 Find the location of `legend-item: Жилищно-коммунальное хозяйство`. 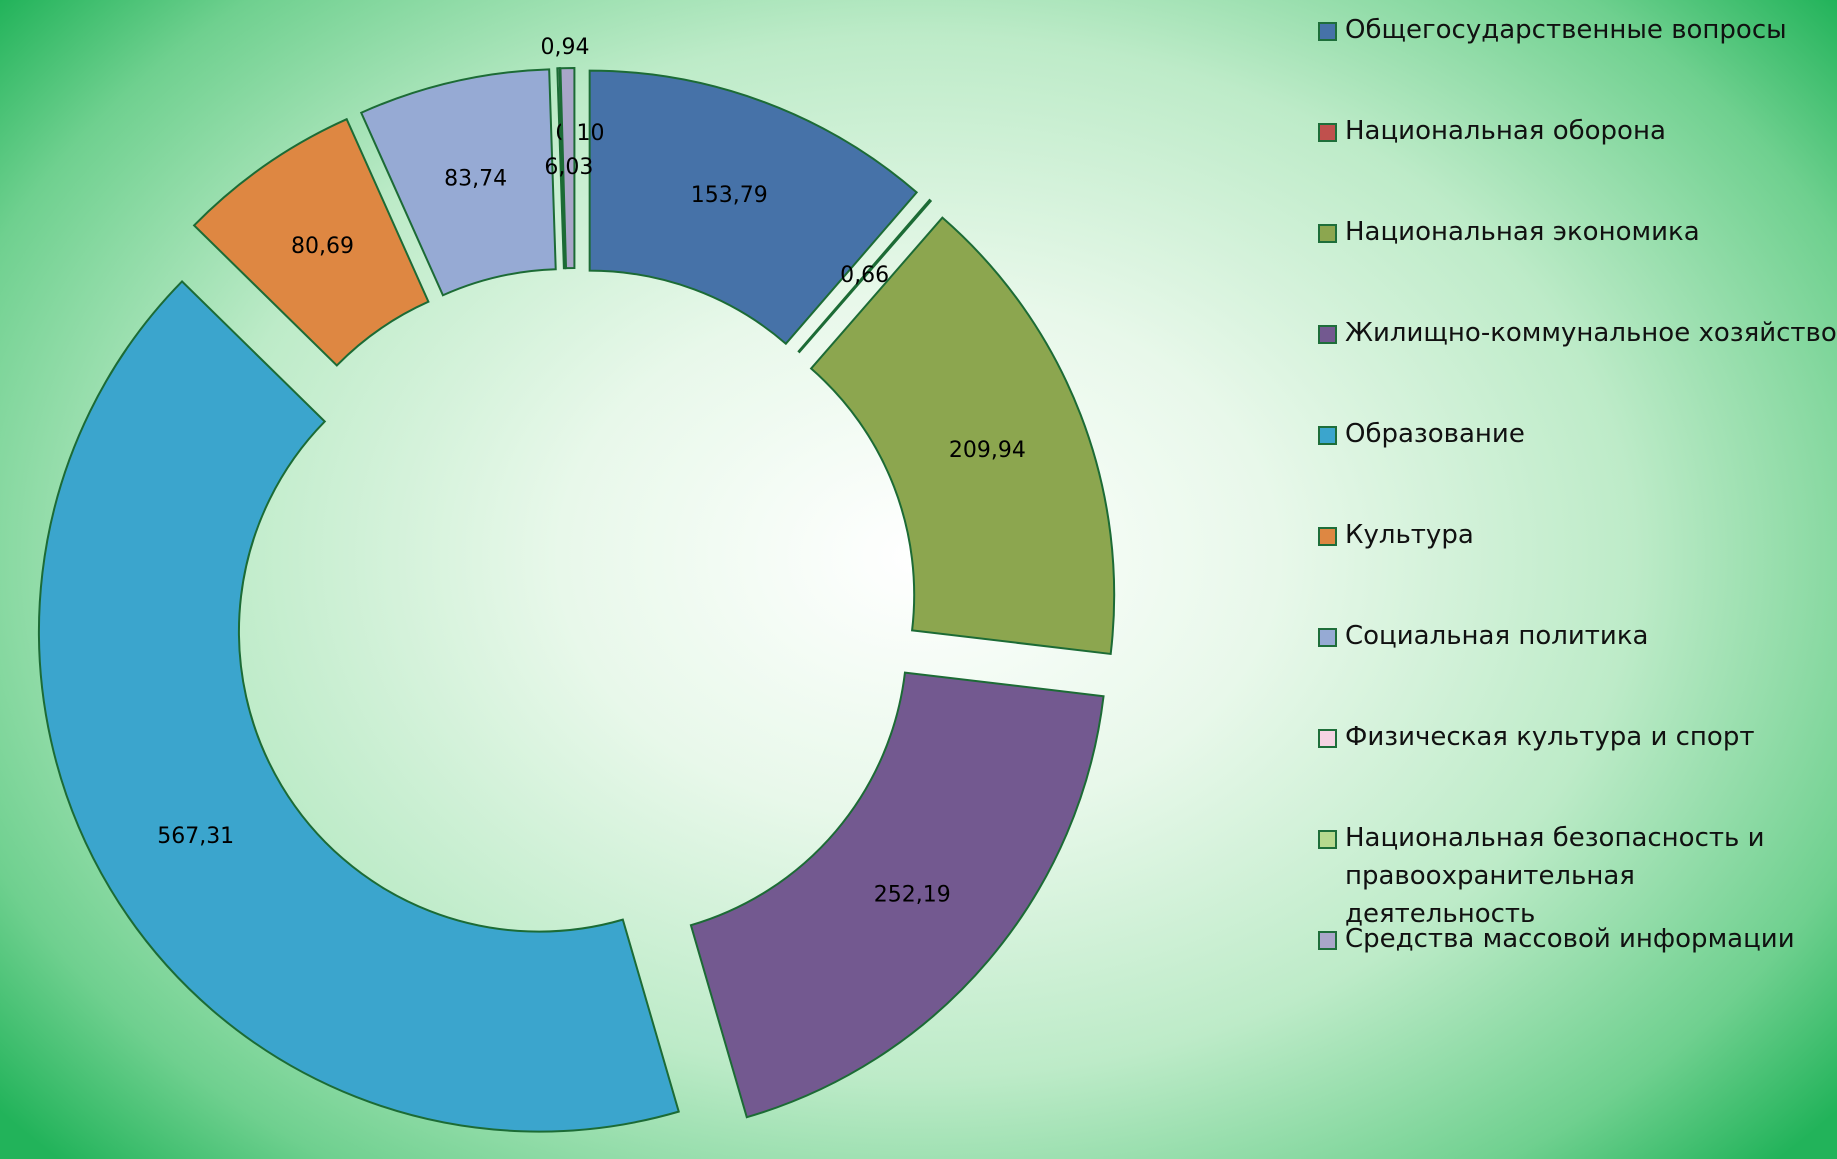

legend-item: Жилищно-коммунальное хозяйство is located at coordinates (1577, 333).